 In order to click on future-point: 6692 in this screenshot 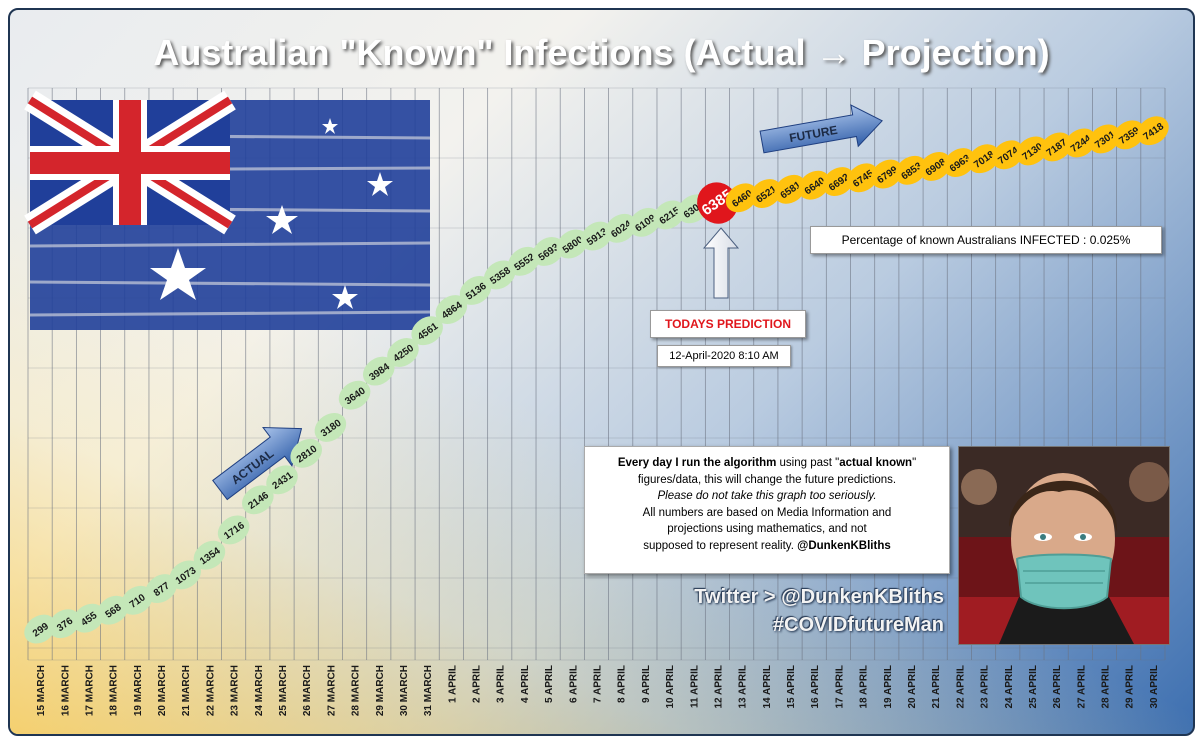, I will do `click(838, 181)`.